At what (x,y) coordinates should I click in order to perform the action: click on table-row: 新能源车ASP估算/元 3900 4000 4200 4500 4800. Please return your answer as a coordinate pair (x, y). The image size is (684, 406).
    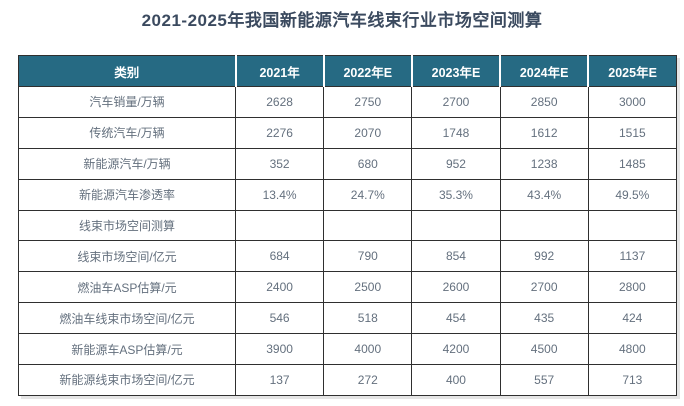
    Looking at the image, I should click on (347, 349).